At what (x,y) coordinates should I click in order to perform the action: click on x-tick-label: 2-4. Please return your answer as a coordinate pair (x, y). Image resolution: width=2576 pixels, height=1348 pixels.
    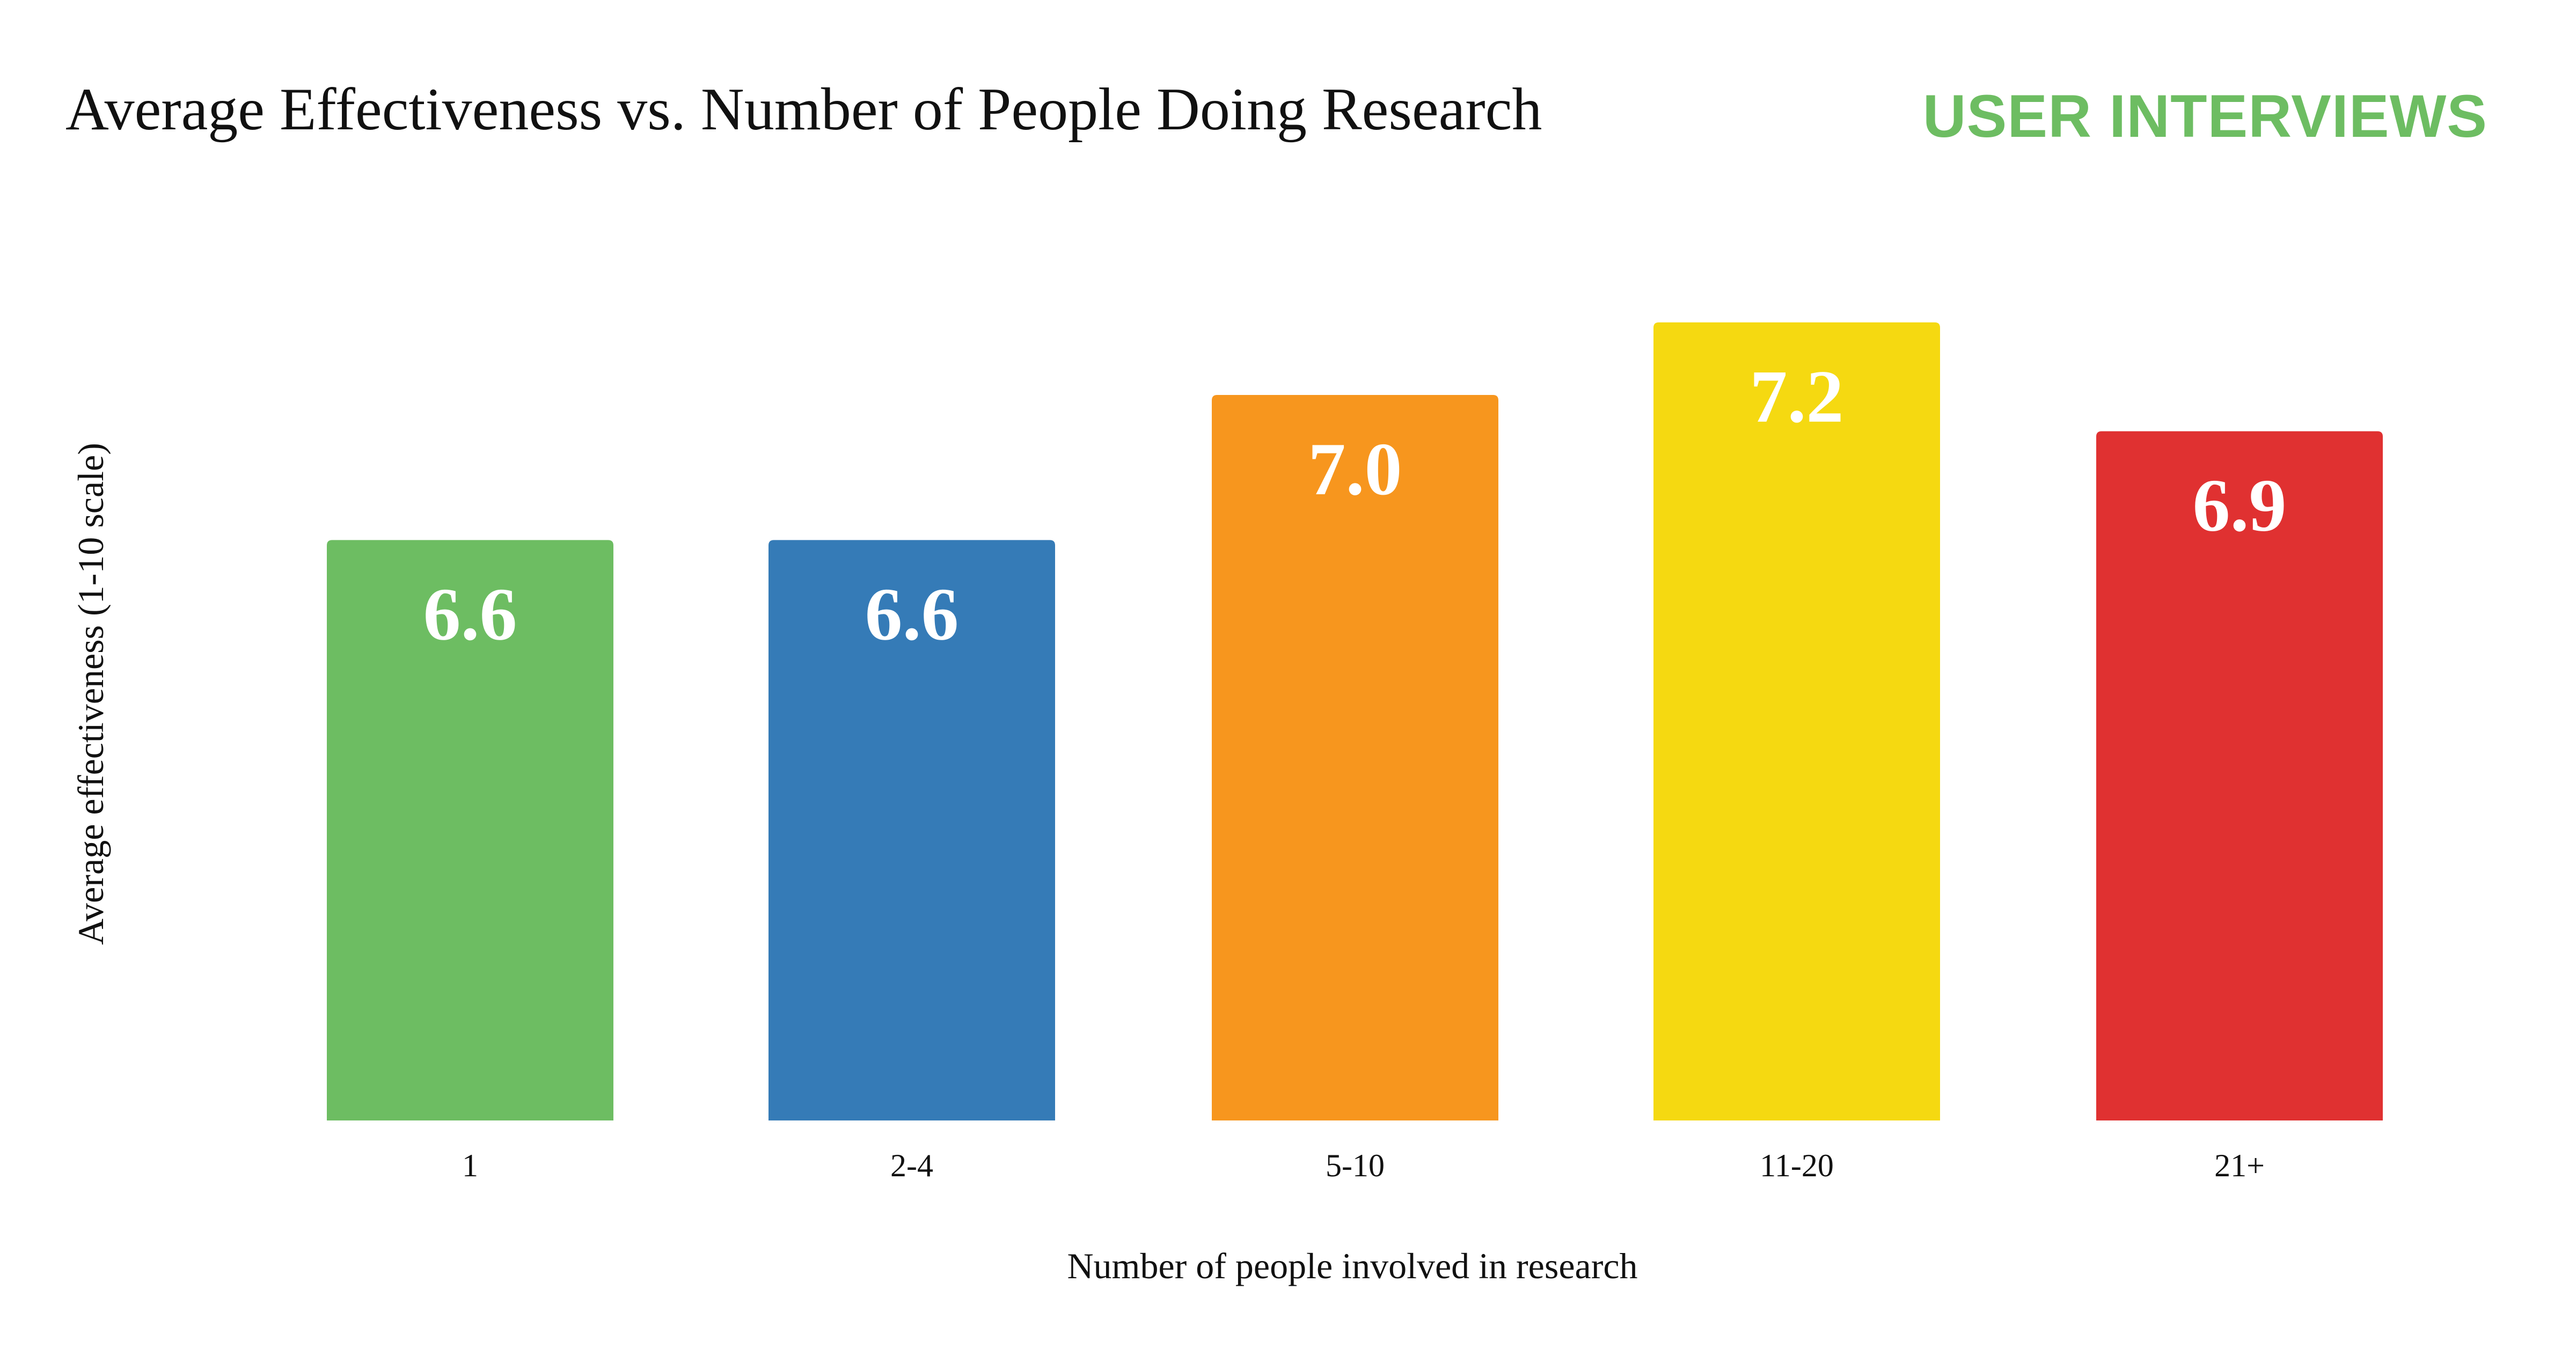
    Looking at the image, I should click on (911, 1166).